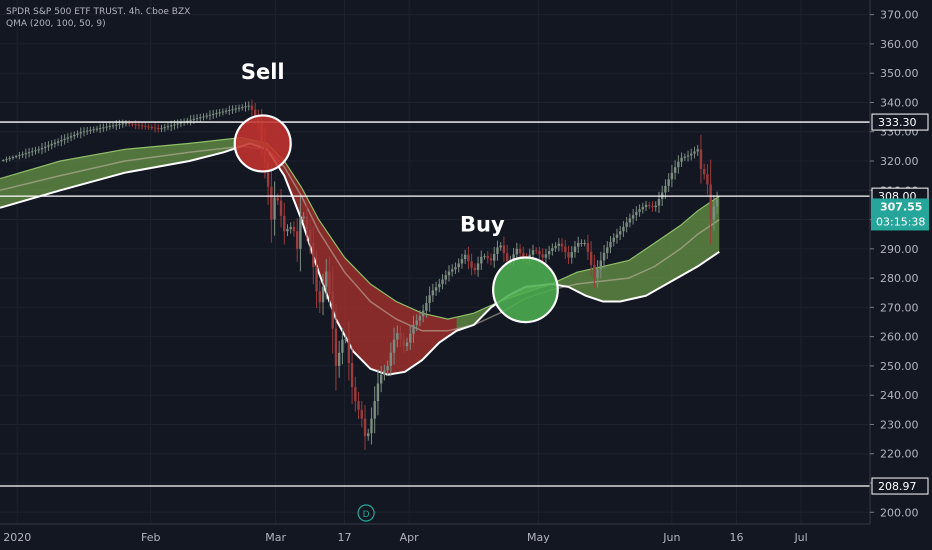 This screenshot has height=550, width=932. Describe the element at coordinates (98, 12) in the screenshot. I see `symbol-title: SPDR S&P 500 ETF TRUST, 4h, Cboe BZX` at that location.